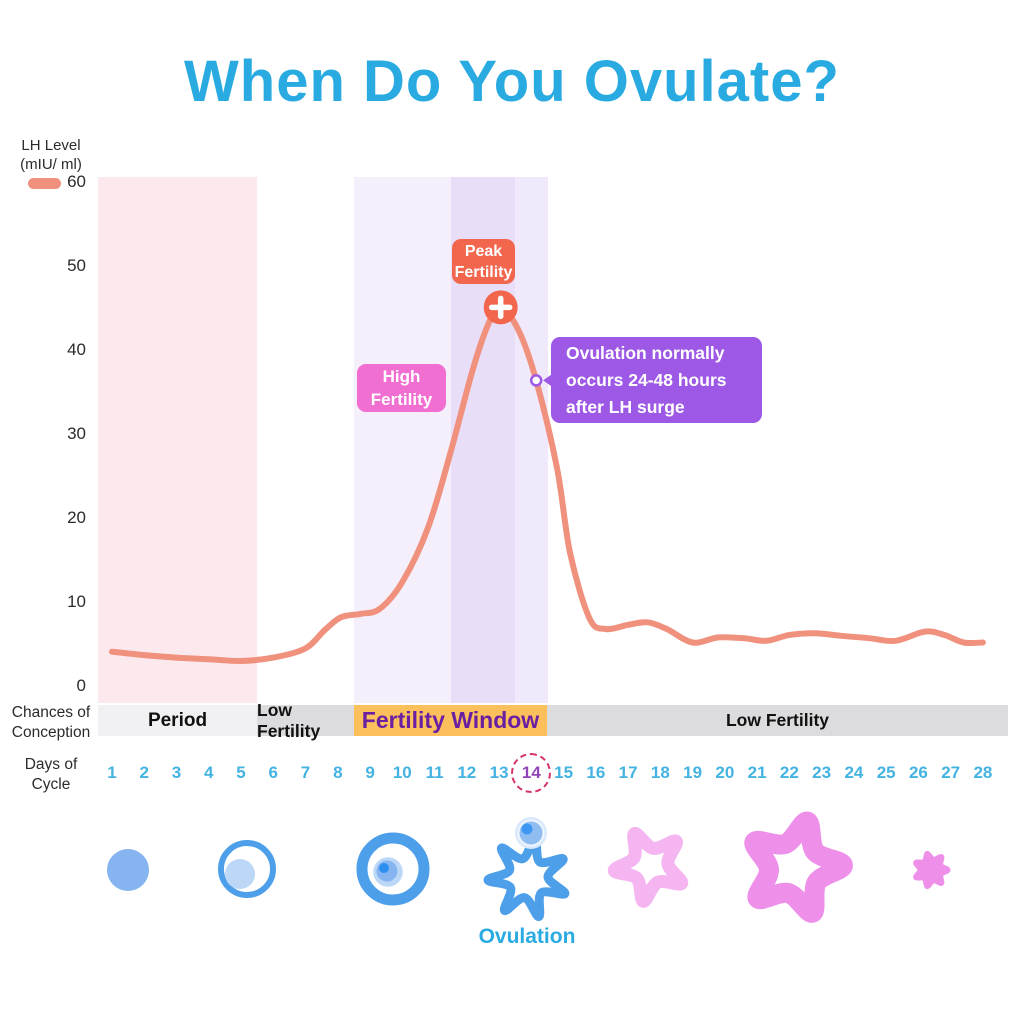 This screenshot has height=1024, width=1024. What do you see at coordinates (51, 145) in the screenshot?
I see `y-axis-title-line1: LH Level` at bounding box center [51, 145].